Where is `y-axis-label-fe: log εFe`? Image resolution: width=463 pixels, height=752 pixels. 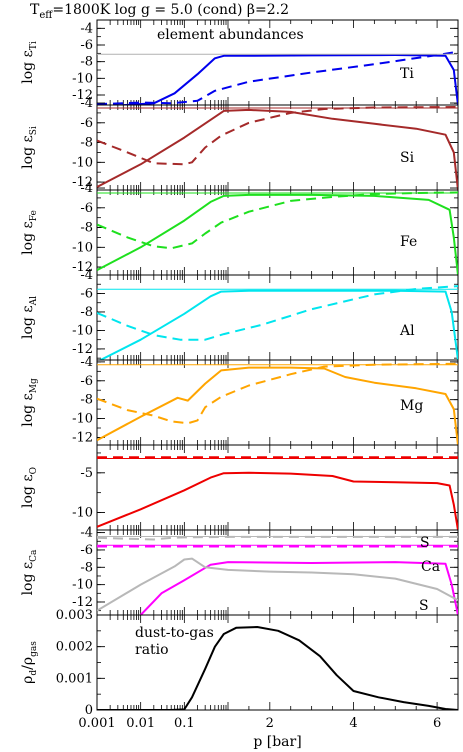 y-axis-label-fe: log εFe is located at coordinates (29, 232).